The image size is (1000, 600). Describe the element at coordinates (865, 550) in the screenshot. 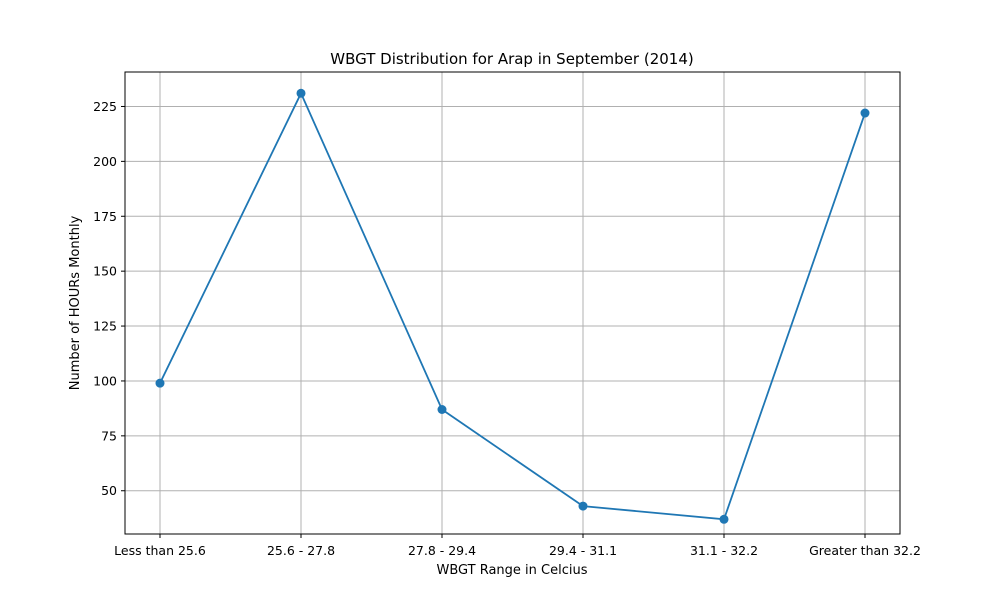

I see `x-tick-label: Greater than 32.2` at that location.